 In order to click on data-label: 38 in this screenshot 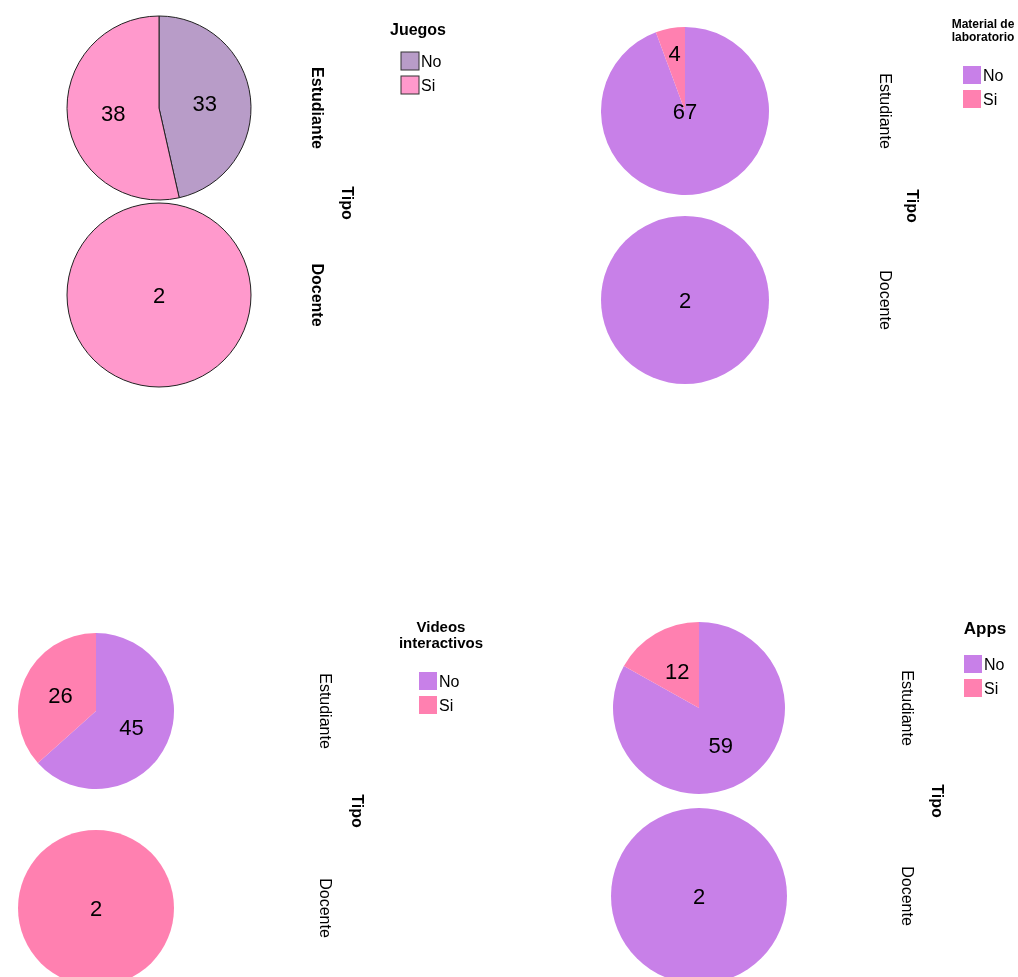, I will do `click(113, 113)`.